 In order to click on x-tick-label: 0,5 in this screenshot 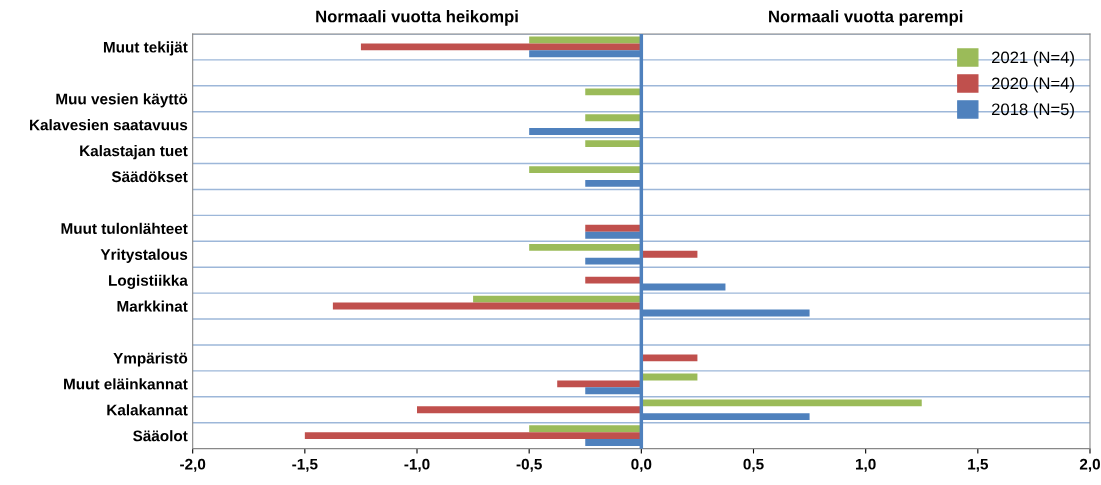, I will do `click(753, 465)`.